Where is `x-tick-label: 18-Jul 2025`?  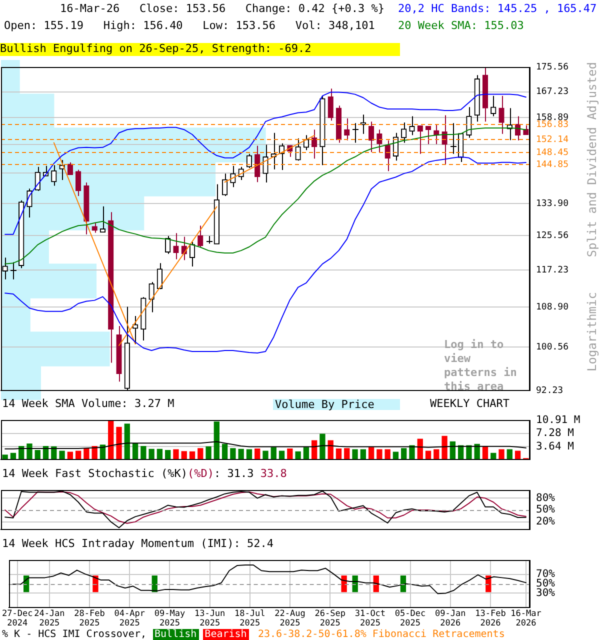 x-tick-label: 18-Jul 2025 is located at coordinates (250, 619).